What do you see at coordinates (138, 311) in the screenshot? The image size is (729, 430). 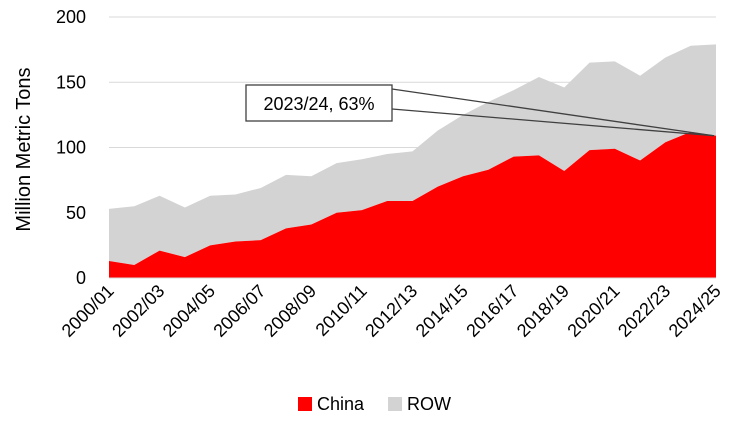 I see `x-tick-label: 2002/03` at bounding box center [138, 311].